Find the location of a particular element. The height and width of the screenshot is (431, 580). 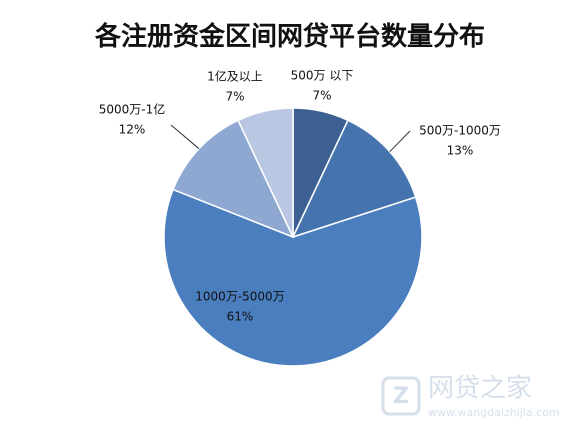

watermark-logo-mark: Z is located at coordinates (401, 396).